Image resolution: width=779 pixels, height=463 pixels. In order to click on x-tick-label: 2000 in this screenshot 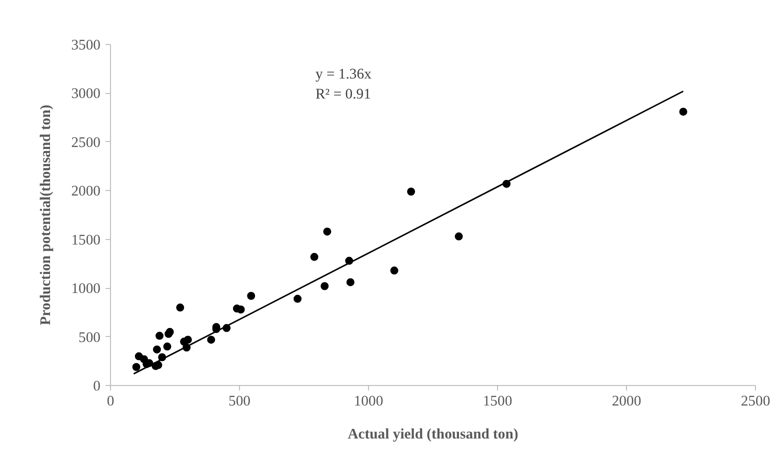, I will do `click(627, 402)`.